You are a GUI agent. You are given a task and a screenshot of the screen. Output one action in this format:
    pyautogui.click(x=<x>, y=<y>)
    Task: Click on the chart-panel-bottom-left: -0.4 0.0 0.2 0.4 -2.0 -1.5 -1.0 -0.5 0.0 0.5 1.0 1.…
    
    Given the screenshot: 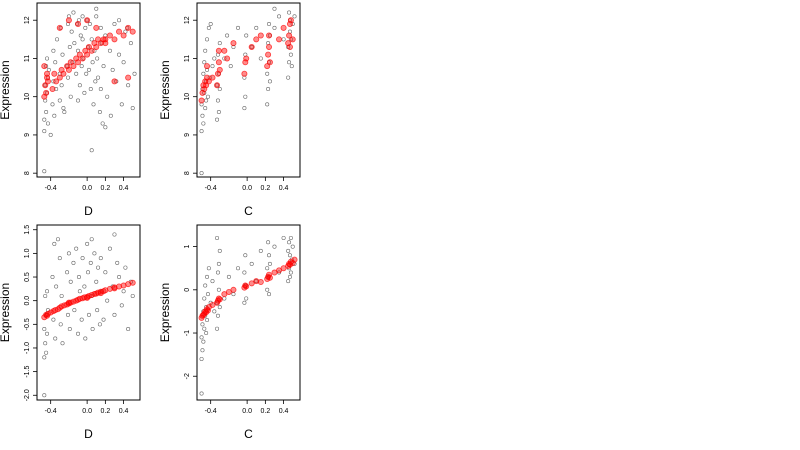 What is the action you would take?
    pyautogui.click(x=70, y=332)
    